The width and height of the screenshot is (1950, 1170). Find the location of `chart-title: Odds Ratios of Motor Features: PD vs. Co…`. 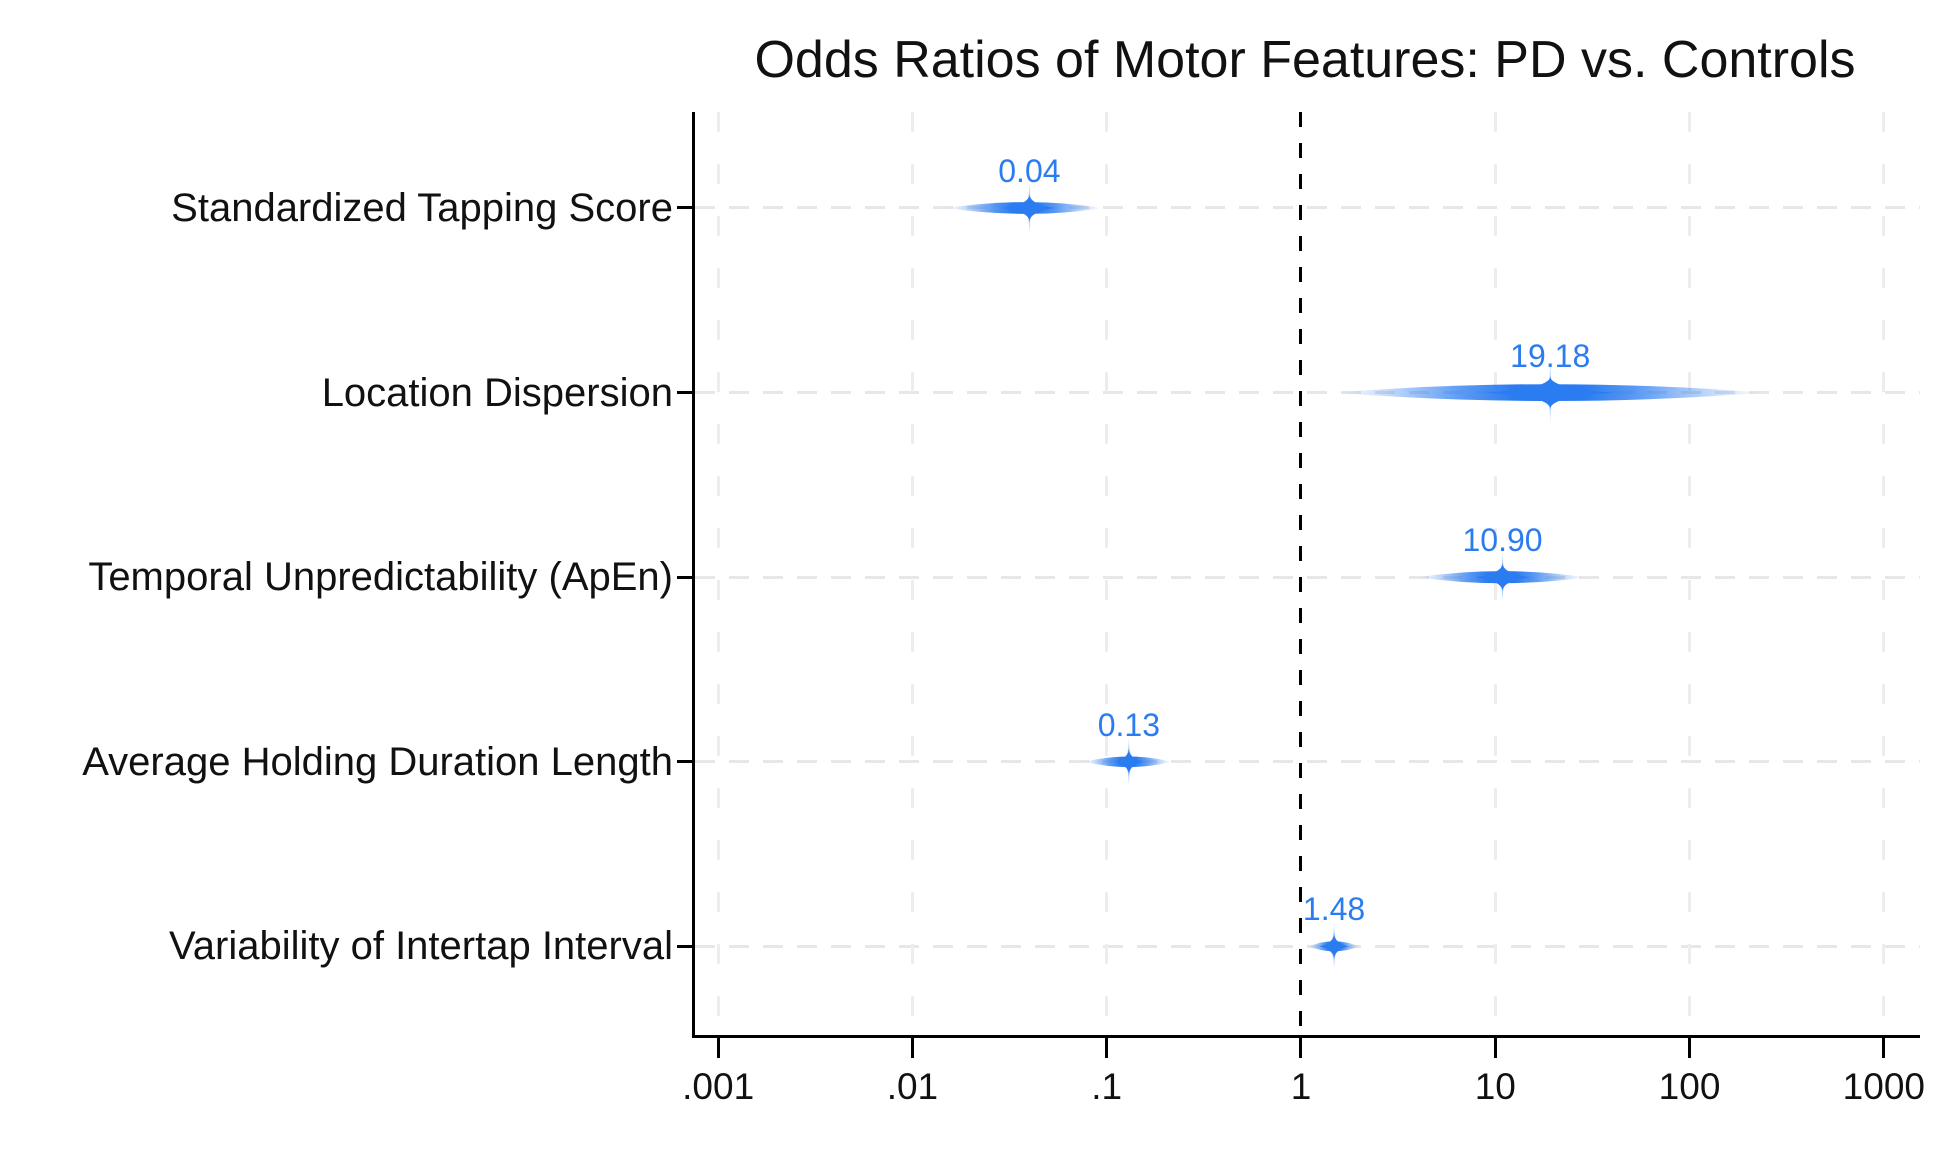

chart-title: Odds Ratios of Motor Features: PD vs. Co… is located at coordinates (1305, 60).